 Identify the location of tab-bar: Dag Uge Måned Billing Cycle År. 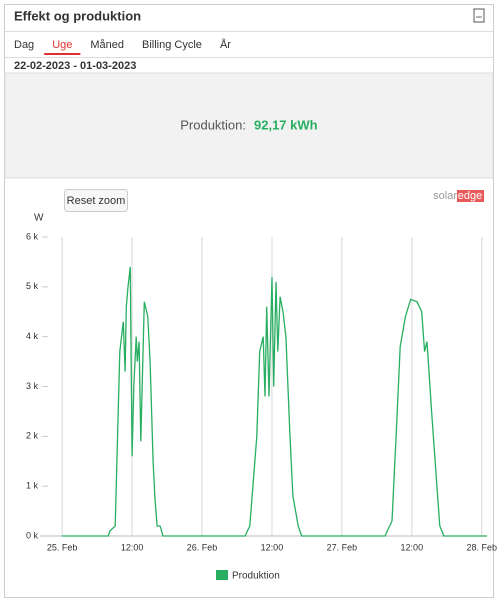
(122, 46).